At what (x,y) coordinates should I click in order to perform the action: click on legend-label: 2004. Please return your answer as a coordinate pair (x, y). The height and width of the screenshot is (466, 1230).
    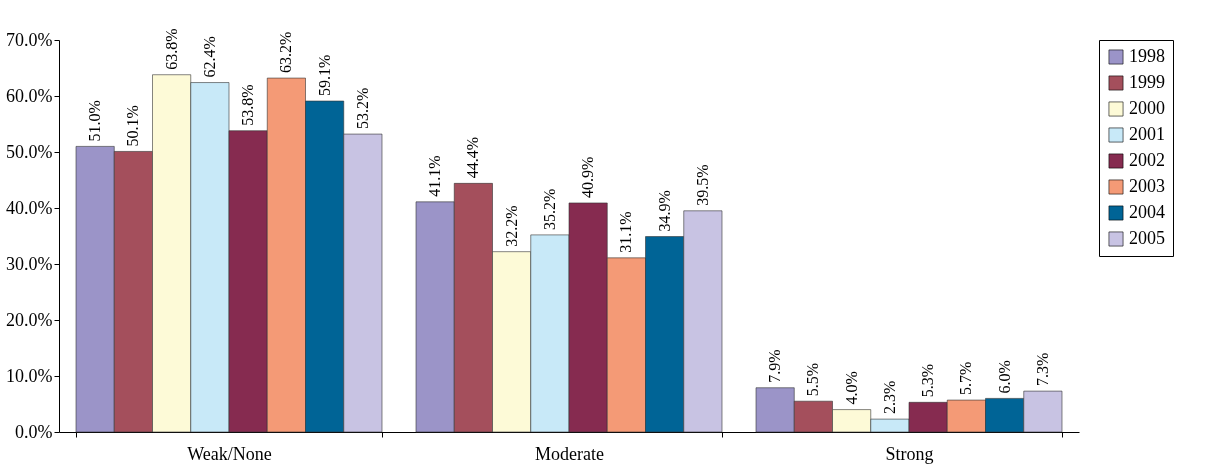
    Looking at the image, I should click on (1147, 212).